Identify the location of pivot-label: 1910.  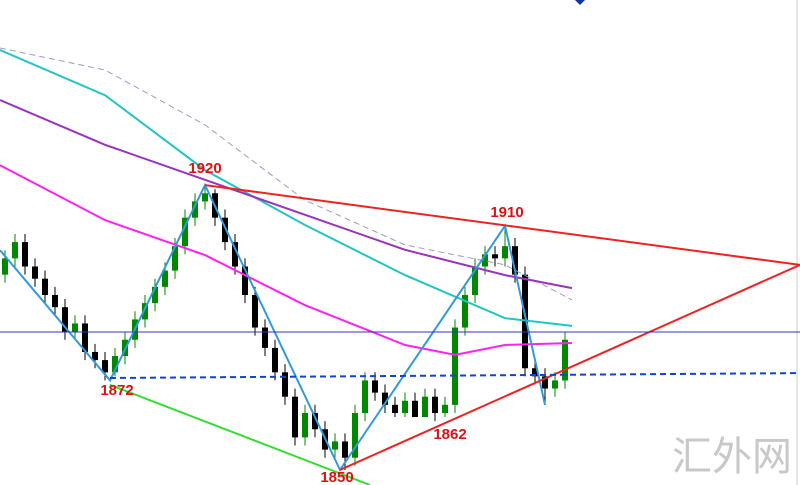
(506, 212).